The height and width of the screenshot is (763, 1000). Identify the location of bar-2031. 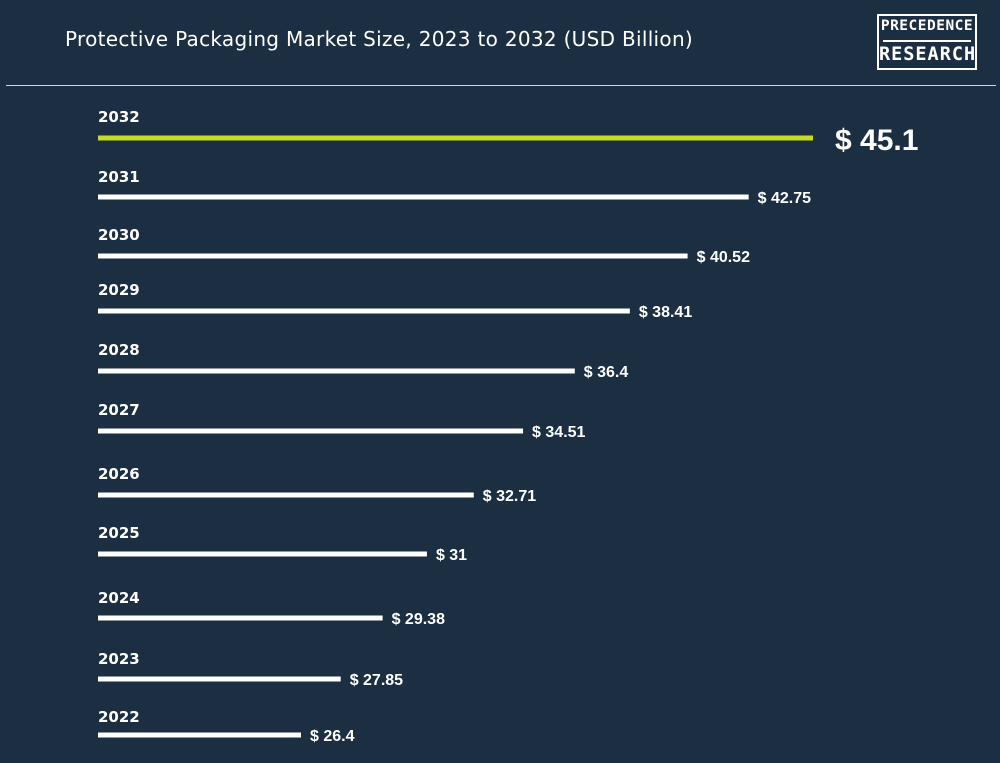
(423, 197).